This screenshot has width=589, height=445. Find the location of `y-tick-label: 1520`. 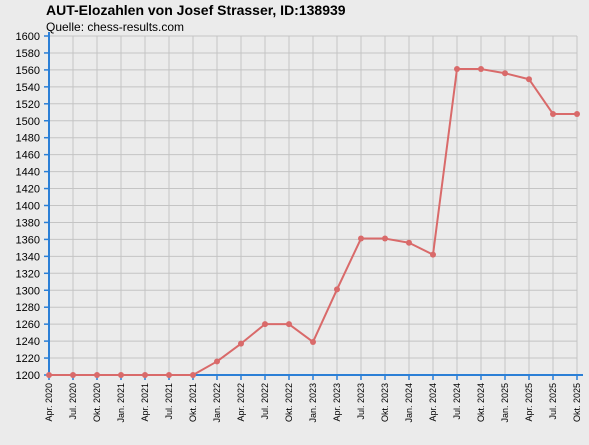

y-tick-label: 1520 is located at coordinates (28, 105).